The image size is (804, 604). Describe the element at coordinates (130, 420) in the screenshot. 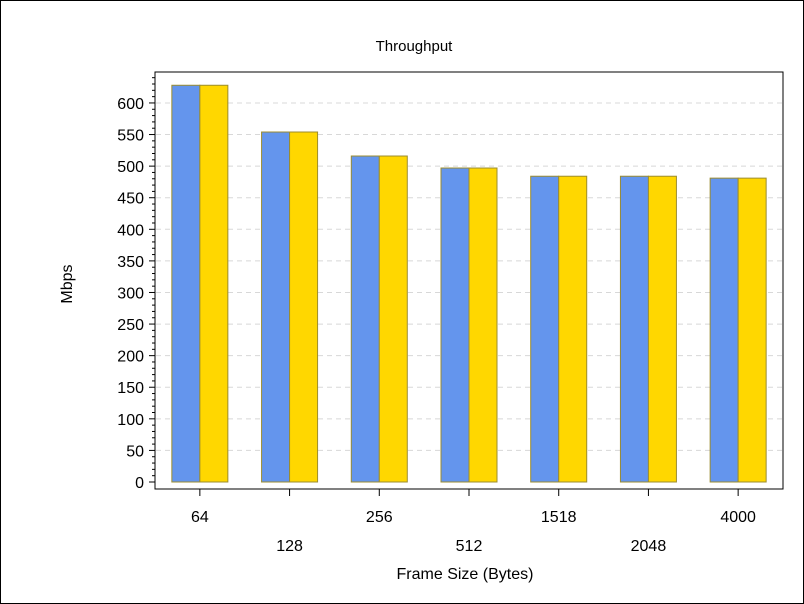

I see `y-tick-label: 100` at that location.